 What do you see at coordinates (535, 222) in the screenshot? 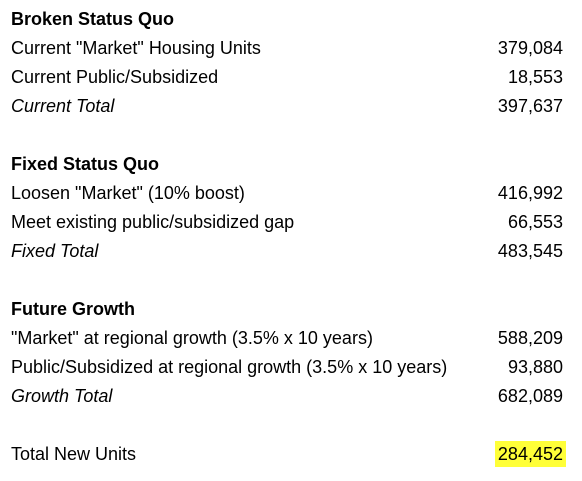
I see `row-value: 66,553` at bounding box center [535, 222].